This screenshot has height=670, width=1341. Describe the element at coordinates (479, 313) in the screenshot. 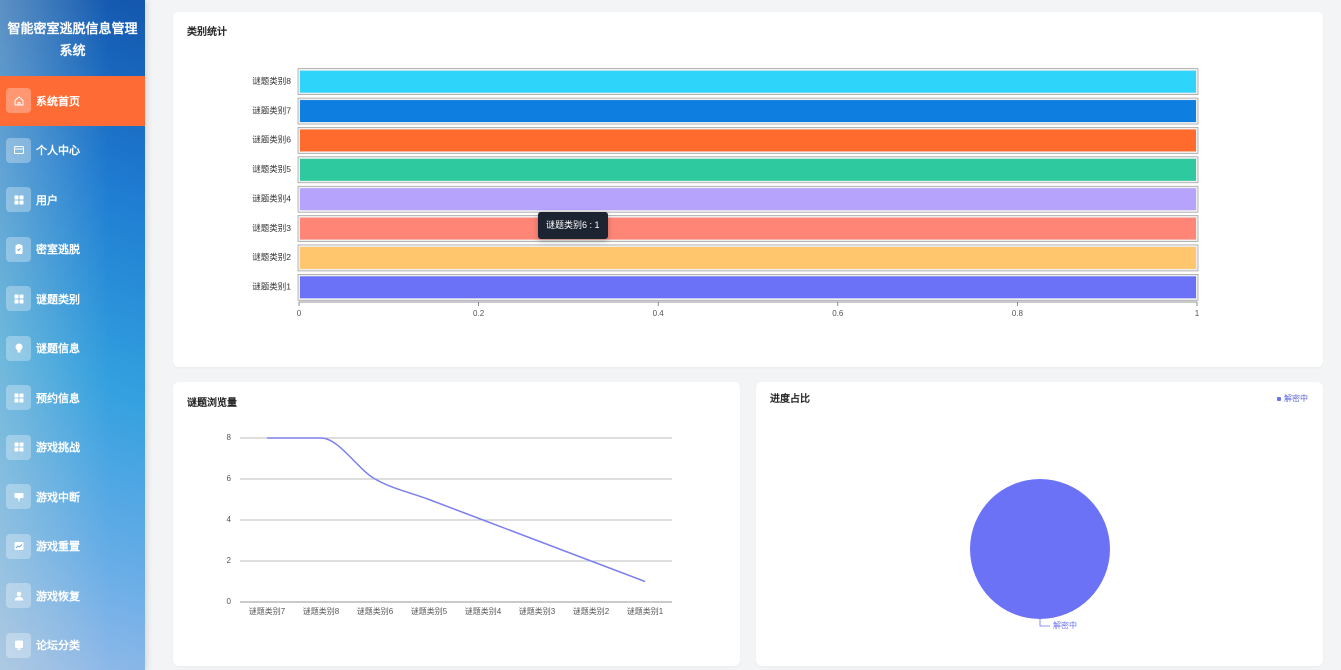

I see `x-tick-label: 0.2` at that location.